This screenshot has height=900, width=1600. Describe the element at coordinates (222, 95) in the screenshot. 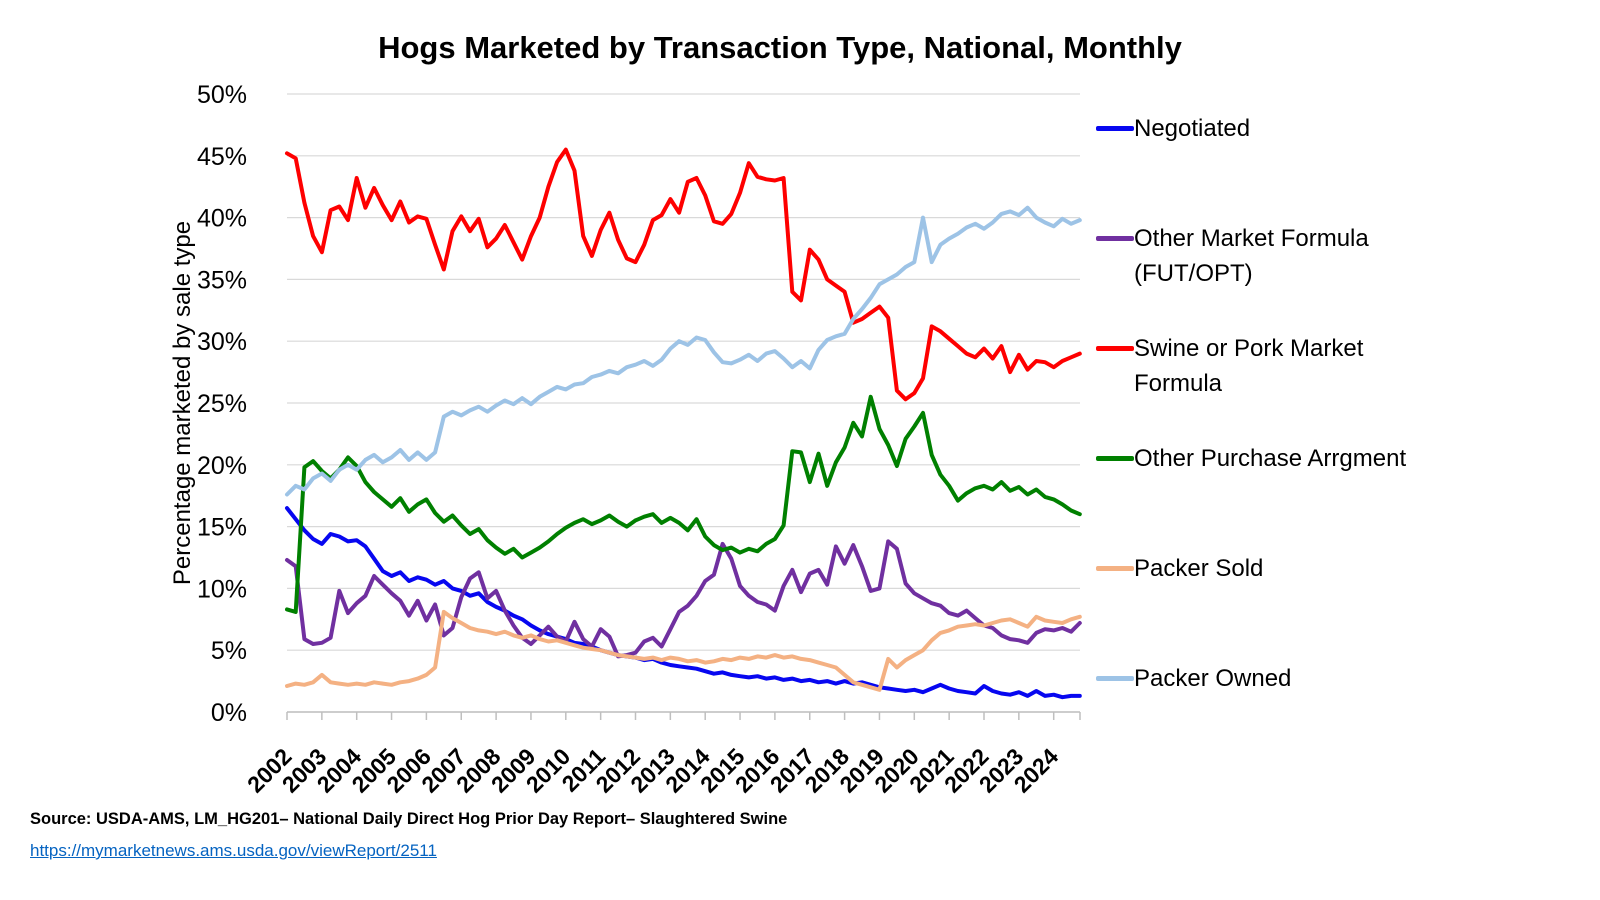

I see `y-tick-label: 50%` at that location.